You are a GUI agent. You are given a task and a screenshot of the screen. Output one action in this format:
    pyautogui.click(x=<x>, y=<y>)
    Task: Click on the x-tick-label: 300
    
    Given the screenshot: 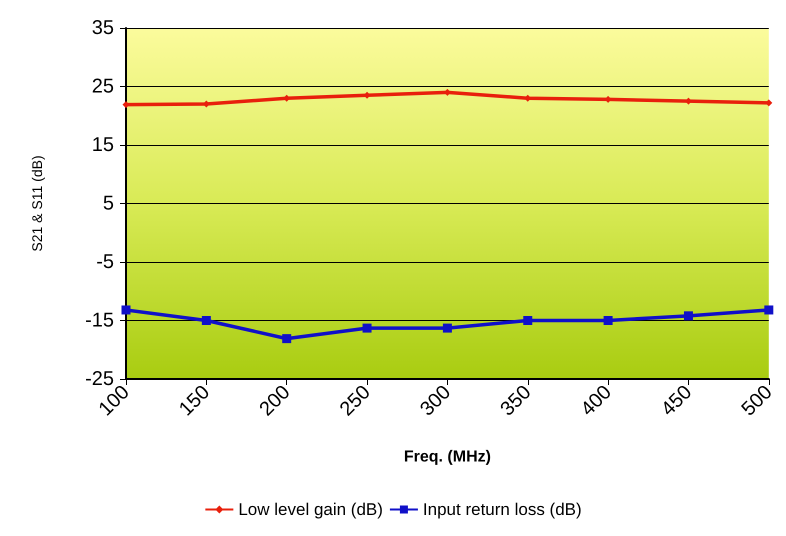 What is the action you would take?
    pyautogui.click(x=436, y=400)
    